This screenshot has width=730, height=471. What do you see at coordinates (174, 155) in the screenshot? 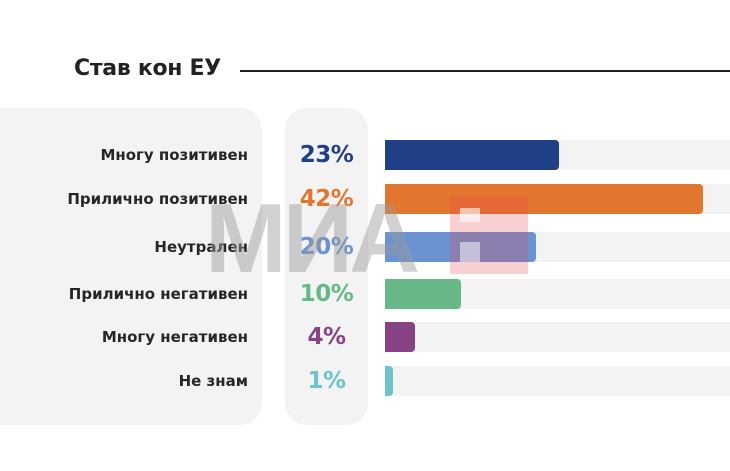
I see `category-label: Многу позитивен` at bounding box center [174, 155].